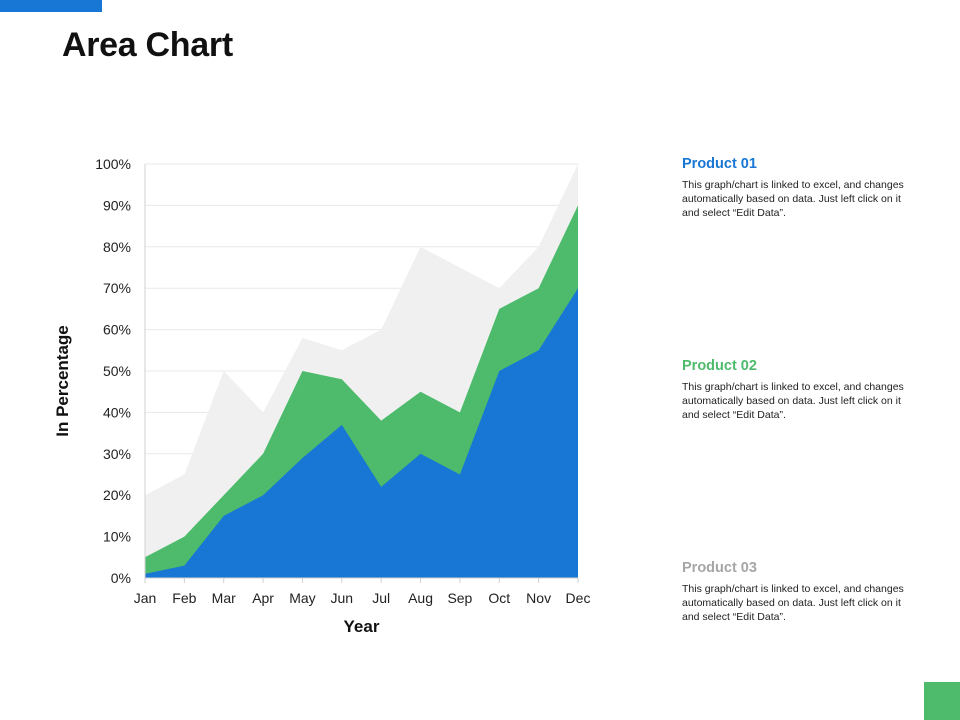 Image resolution: width=960 pixels, height=720 pixels. Describe the element at coordinates (62, 381) in the screenshot. I see `y-axis-title: In Percentage` at that location.